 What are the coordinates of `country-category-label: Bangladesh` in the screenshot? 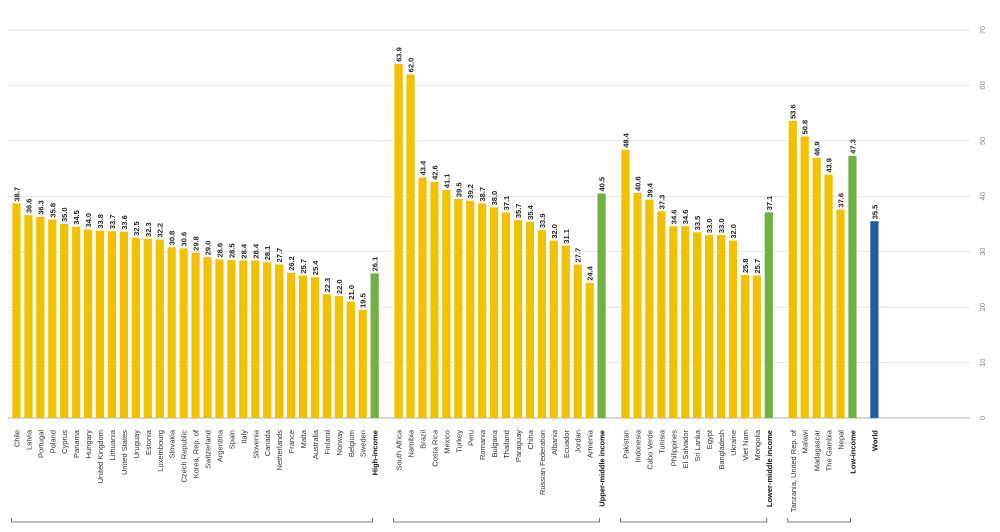 It's located at (721, 450).